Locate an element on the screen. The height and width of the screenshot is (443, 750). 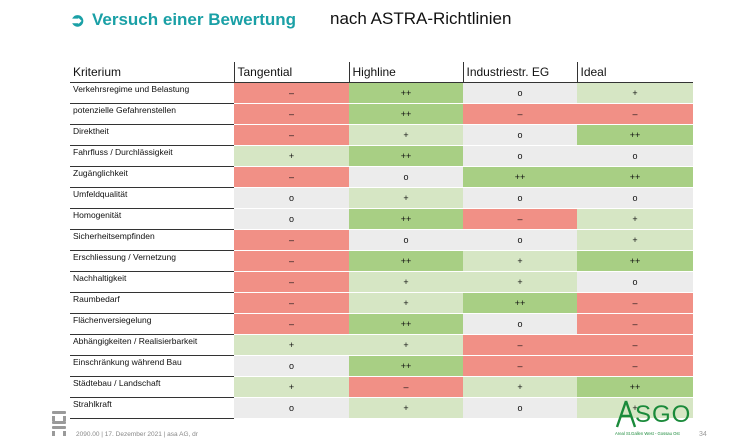
criterion-label: potenzielle Gefahrenstellen is located at coordinates (152, 114).